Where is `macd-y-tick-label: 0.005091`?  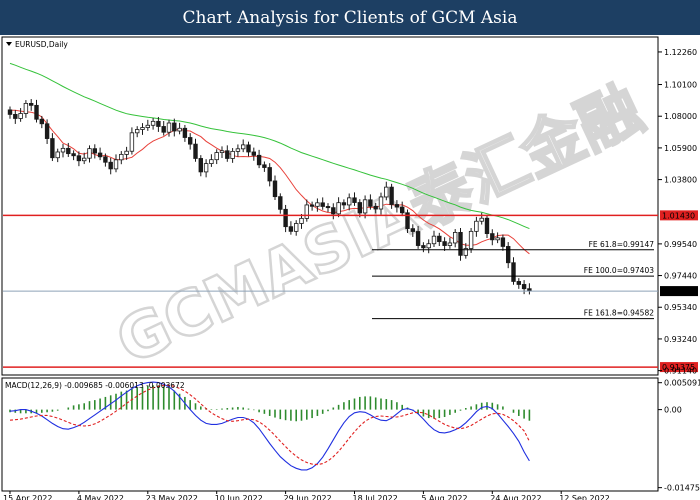 macd-y-tick-label: 0.005091 is located at coordinates (682, 383).